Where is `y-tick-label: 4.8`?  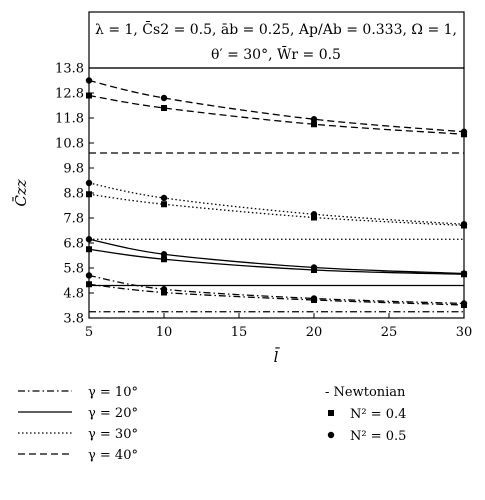 y-tick-label: 4.8 is located at coordinates (73, 294).